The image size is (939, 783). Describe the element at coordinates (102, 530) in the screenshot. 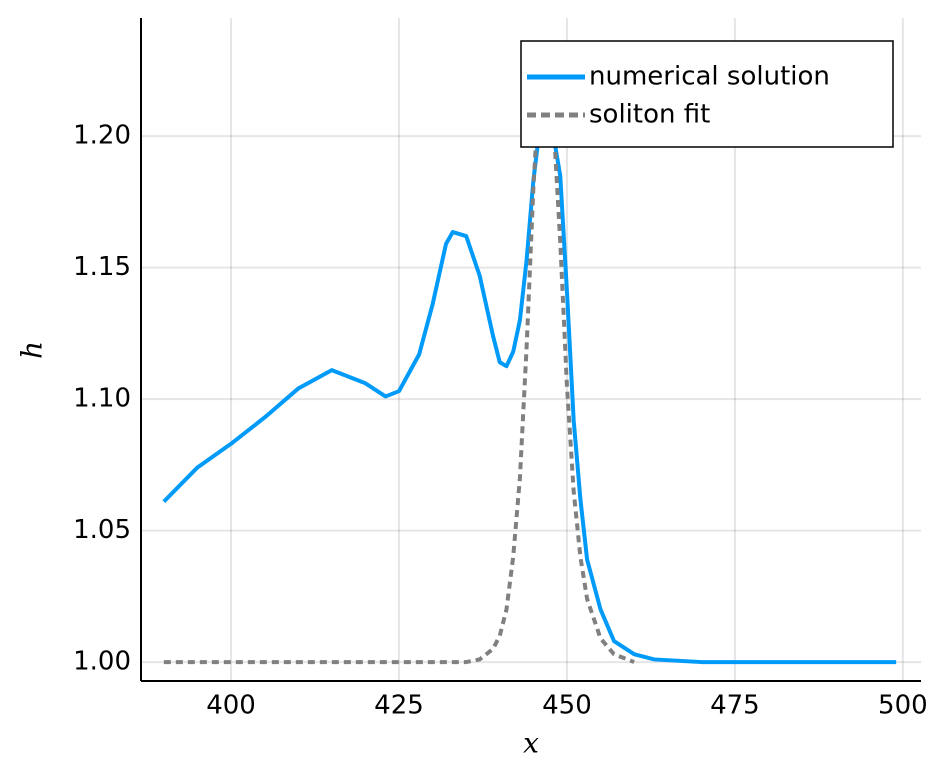

I see `y-tick-label: 1.05` at that location.